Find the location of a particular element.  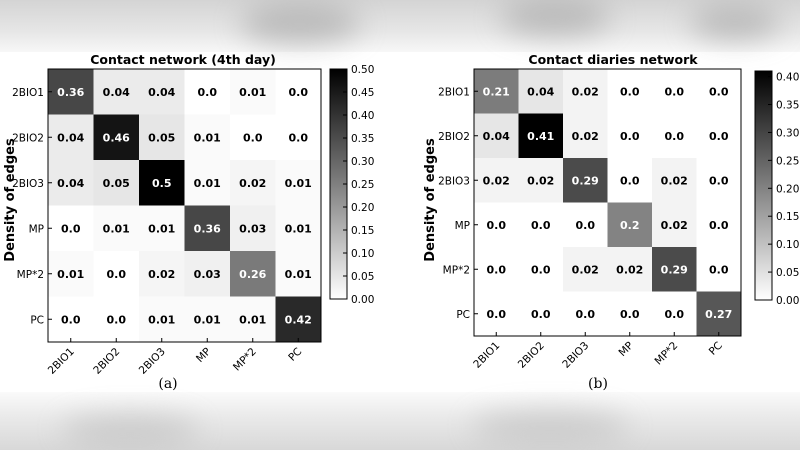

y-tick-label-b: PC is located at coordinates (463, 315).